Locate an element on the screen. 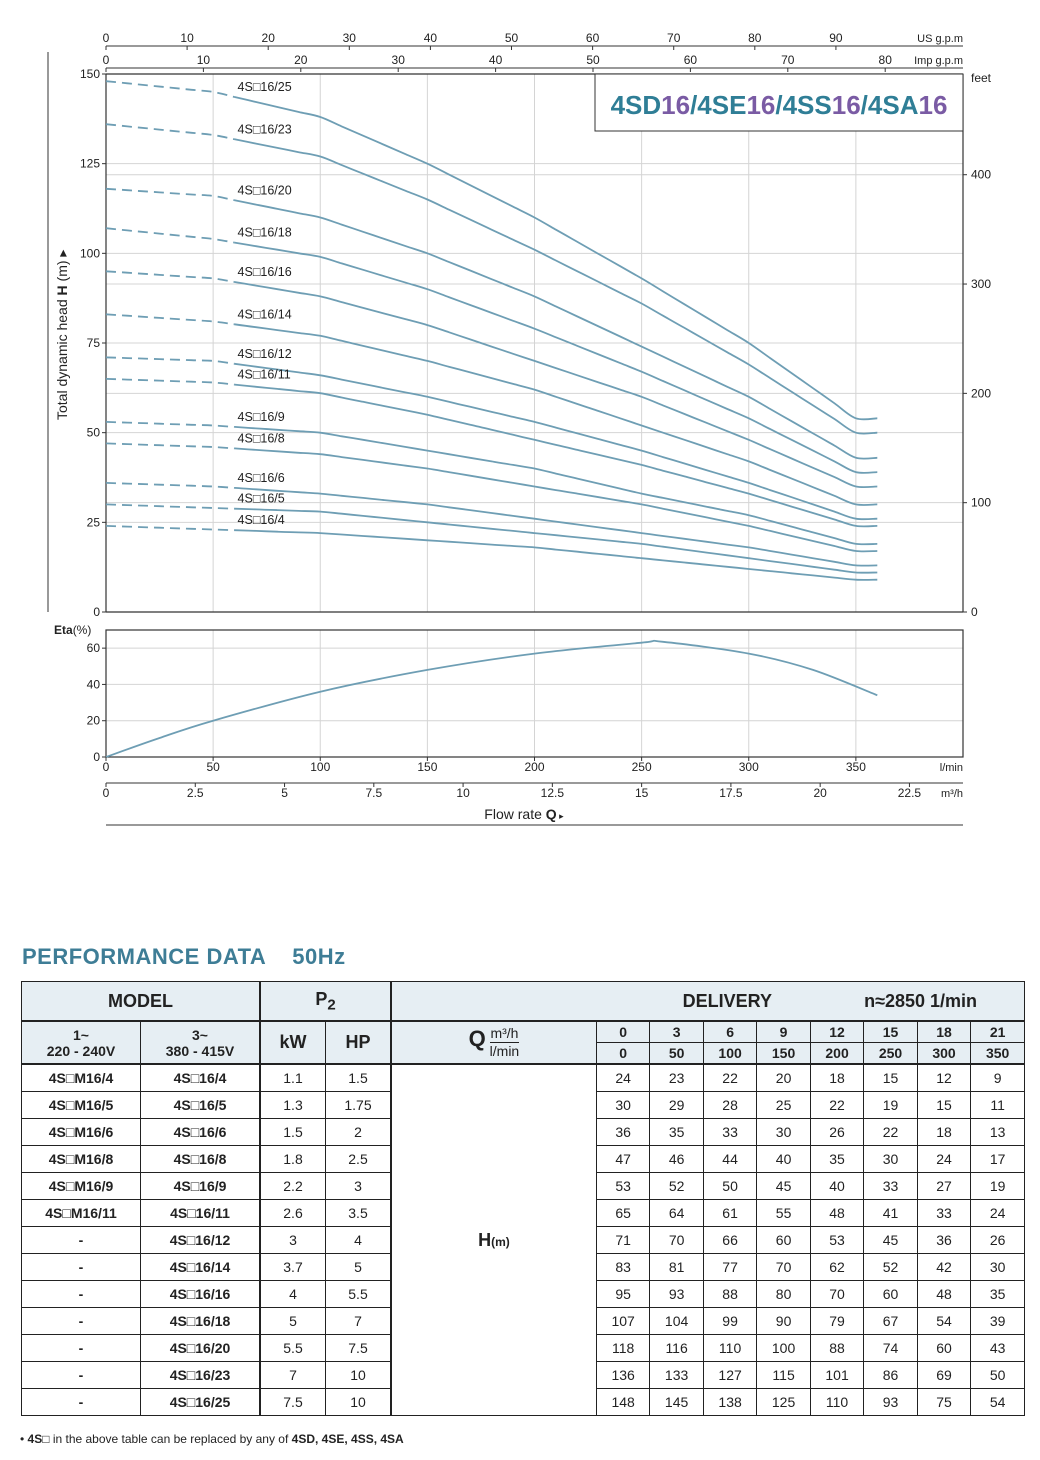 The width and height of the screenshot is (1040, 1460). performance-title: PERFORMANCE DATA 50Hz is located at coordinates (184, 956).